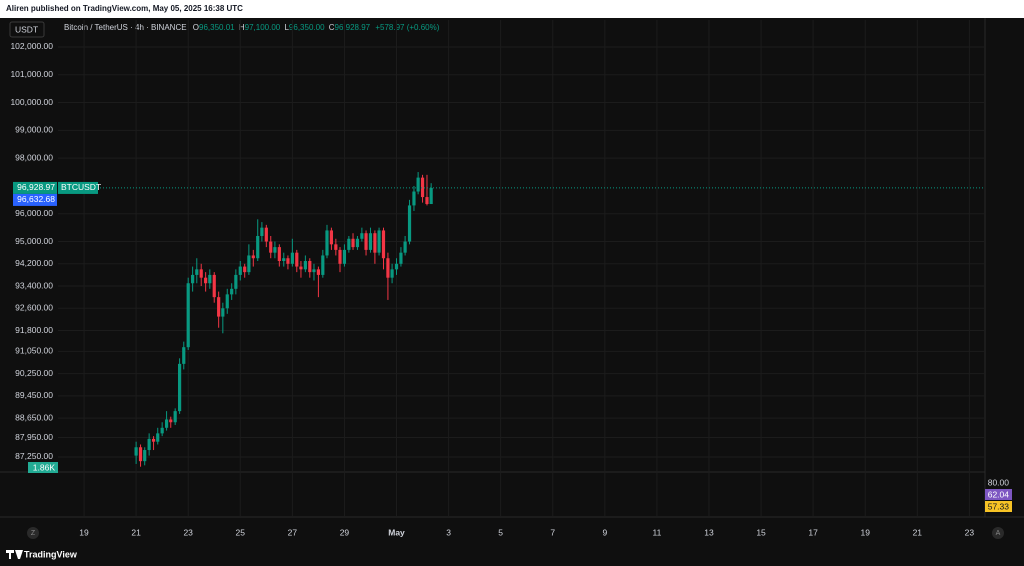 The image size is (1024, 566). Describe the element at coordinates (36, 187) in the screenshot. I see `last-price-label: 96,928.97` at that location.